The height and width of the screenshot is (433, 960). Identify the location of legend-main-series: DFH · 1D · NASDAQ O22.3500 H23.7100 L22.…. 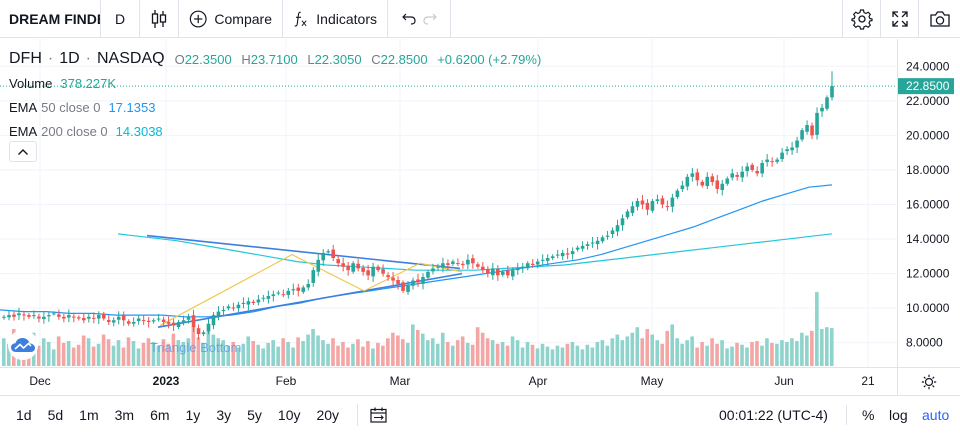
(278, 59).